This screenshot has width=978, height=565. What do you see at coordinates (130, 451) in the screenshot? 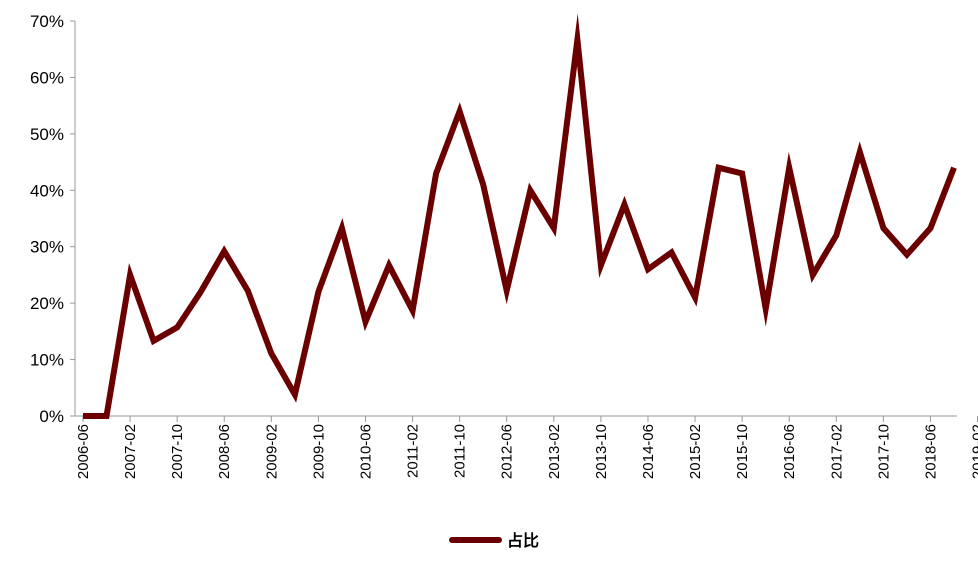
I see `x-tick-label: 2007-02` at bounding box center [130, 451].